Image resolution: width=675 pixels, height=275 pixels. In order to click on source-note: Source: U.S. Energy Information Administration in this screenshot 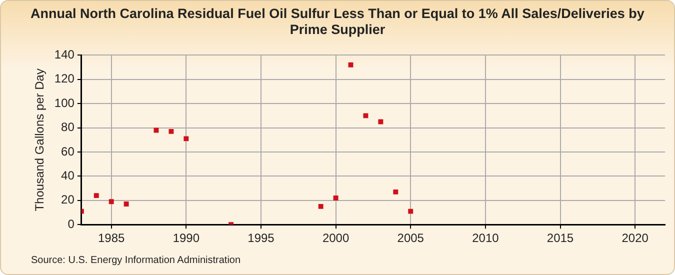, I will do `click(136, 260)`.